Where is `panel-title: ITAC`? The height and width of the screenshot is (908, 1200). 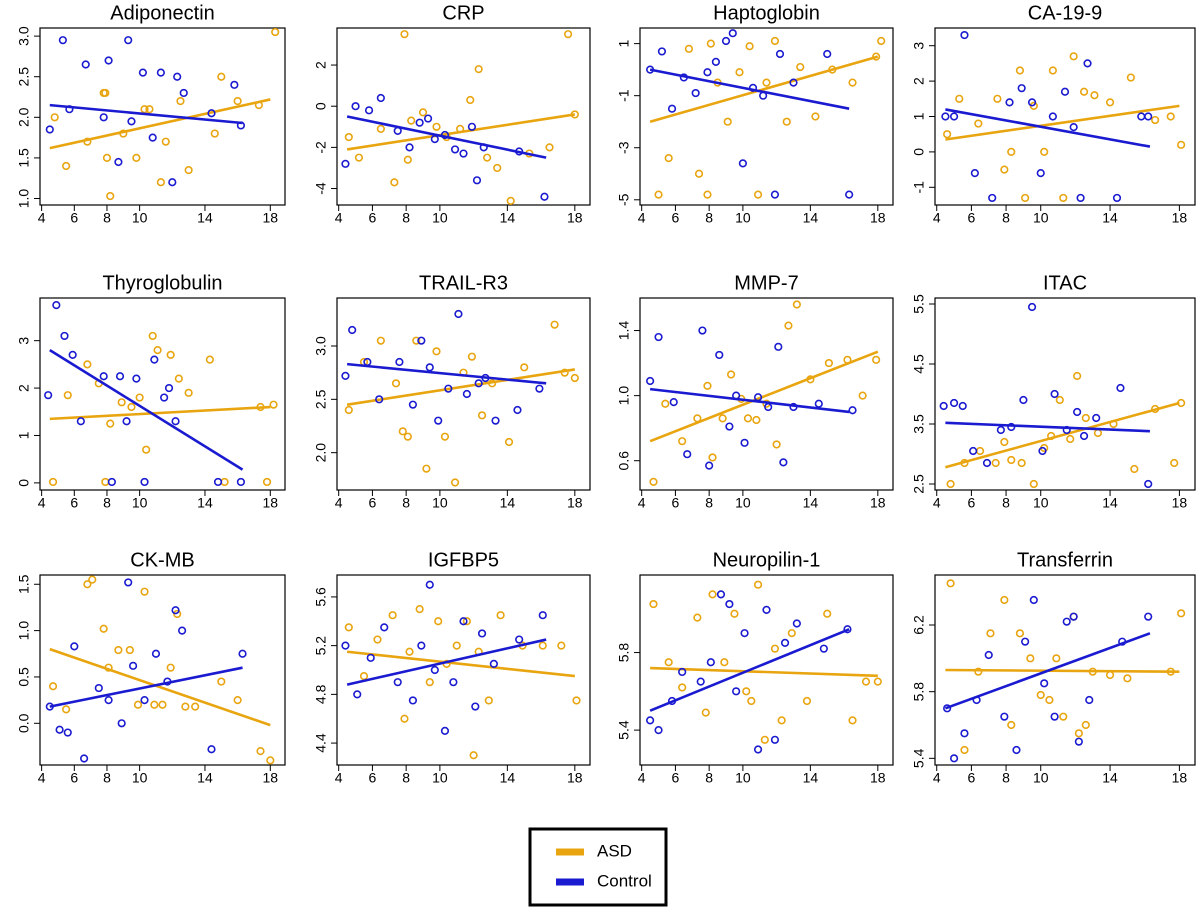
panel-title: ITAC is located at coordinates (1065, 283).